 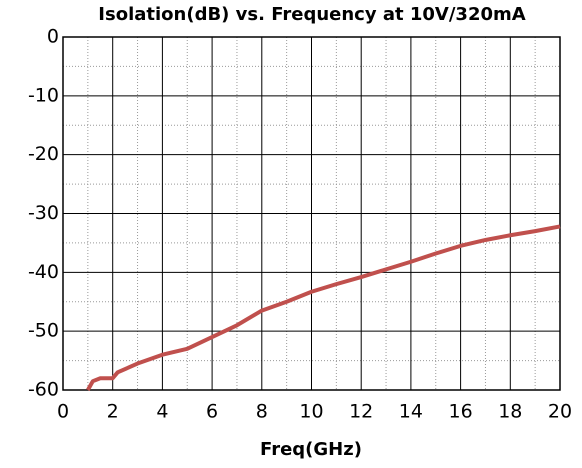 I want to click on x-tick-label: 4, so click(x=162, y=412).